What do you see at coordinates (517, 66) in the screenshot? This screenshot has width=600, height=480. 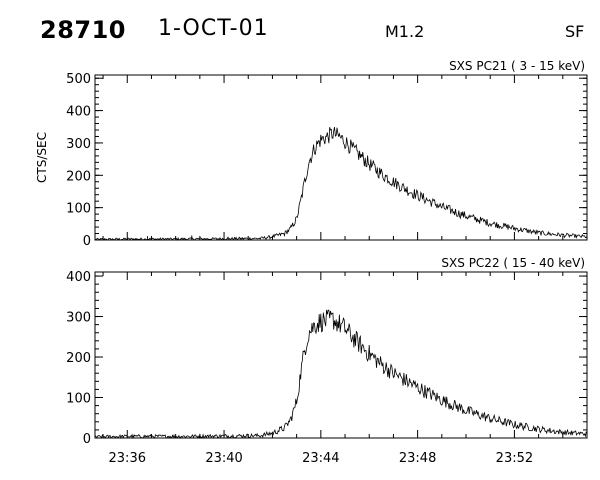 I see `chart-title: SXS PC21 ( 3 - 15 keV)` at bounding box center [517, 66].